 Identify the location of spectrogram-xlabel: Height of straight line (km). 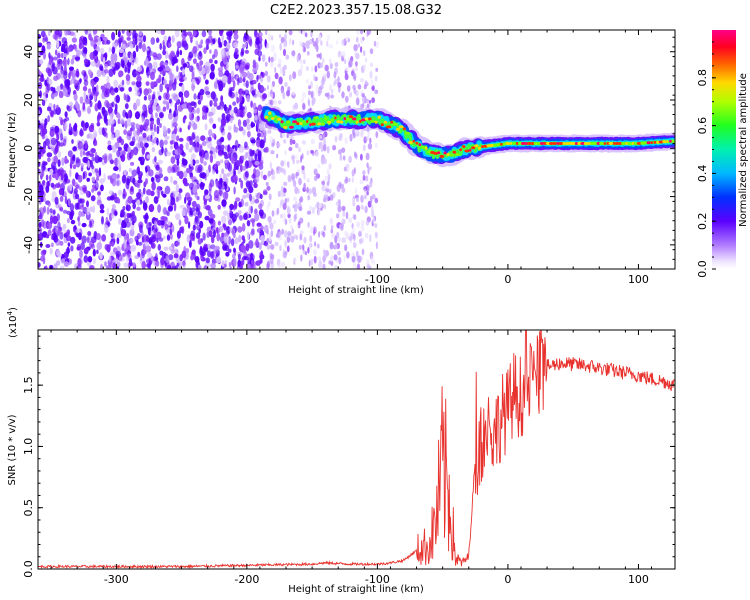
(356, 290).